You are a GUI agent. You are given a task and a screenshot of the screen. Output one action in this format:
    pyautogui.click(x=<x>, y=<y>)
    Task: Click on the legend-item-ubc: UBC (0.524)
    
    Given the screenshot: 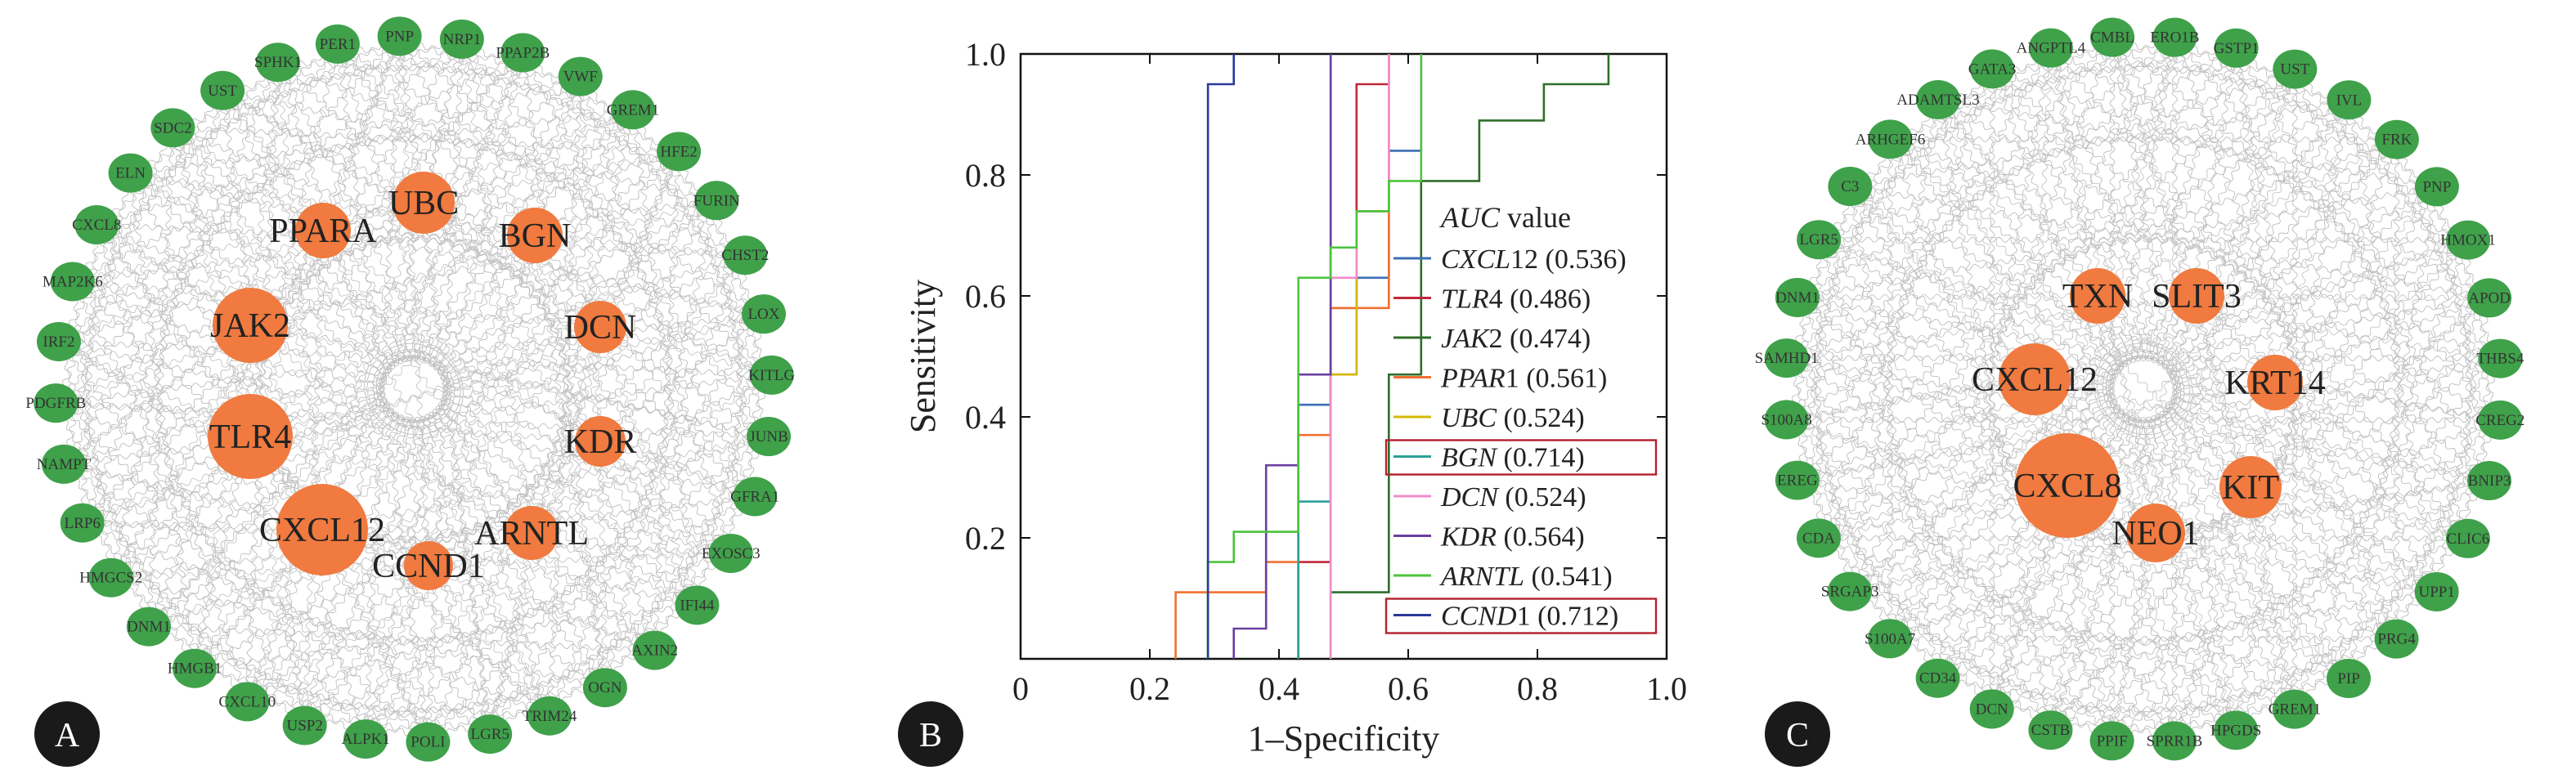 What is the action you would take?
    pyautogui.click(x=1489, y=418)
    